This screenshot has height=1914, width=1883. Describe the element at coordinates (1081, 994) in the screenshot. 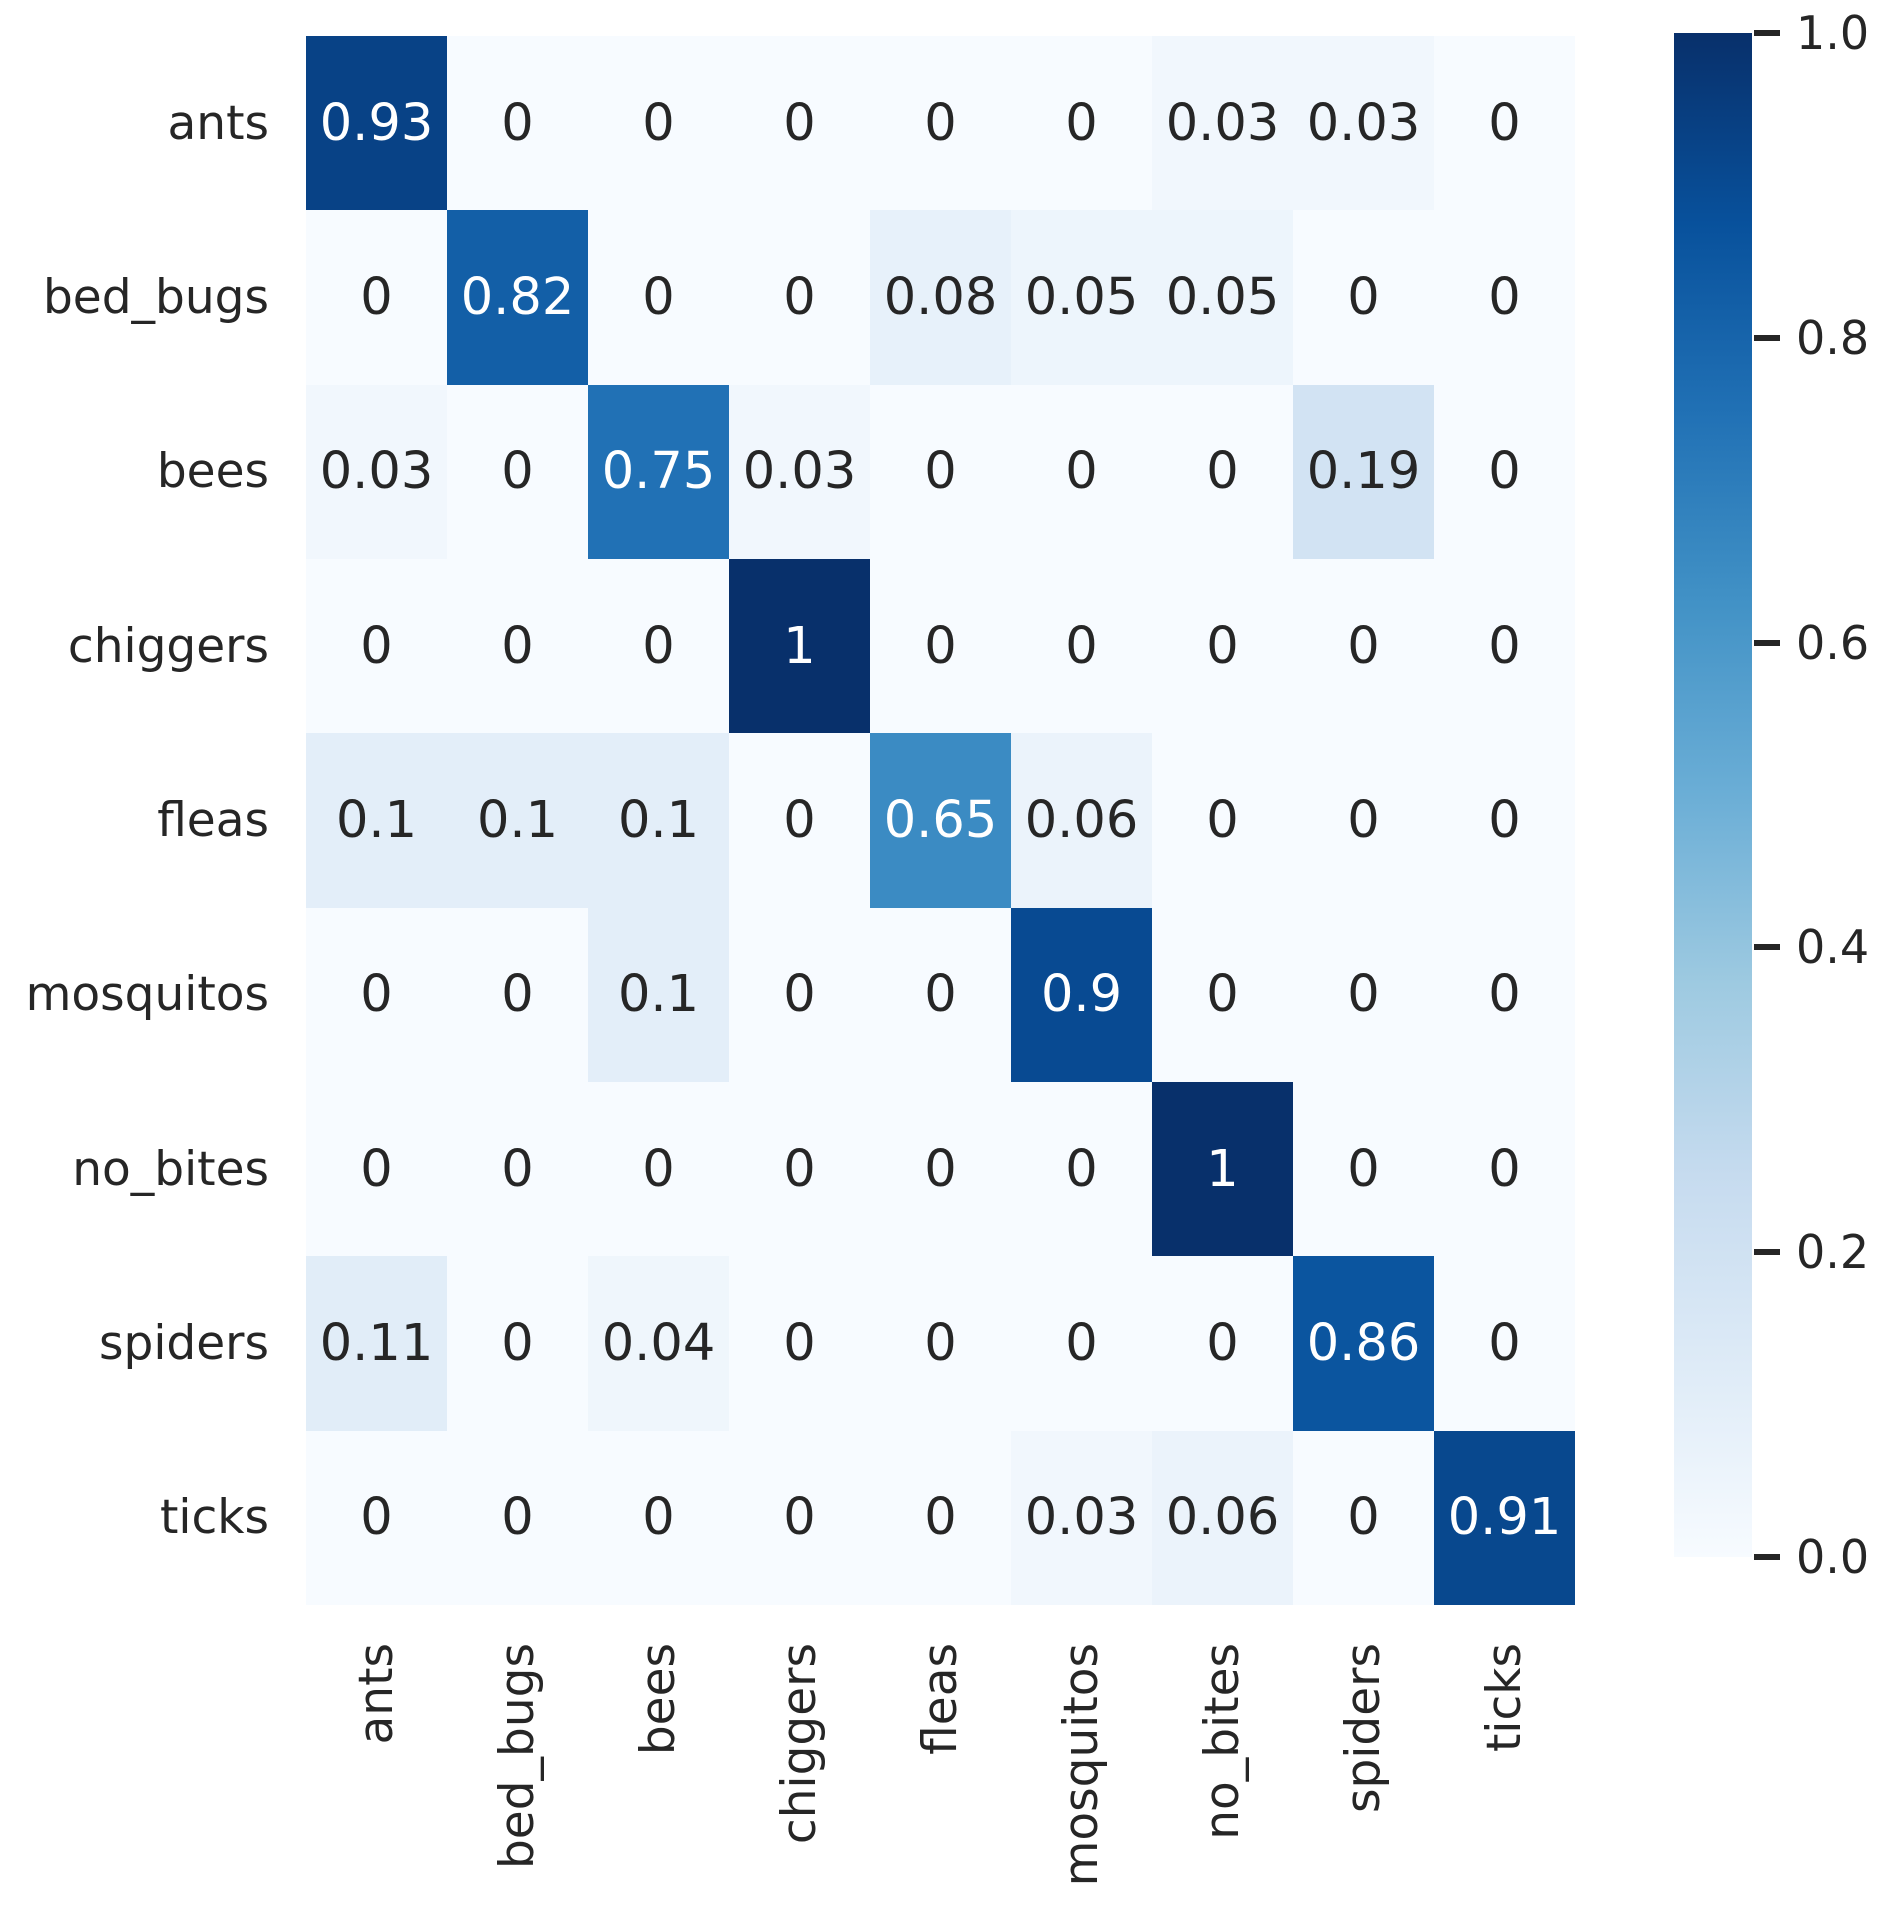

I see `heatmap-cell: 0.9` at that location.